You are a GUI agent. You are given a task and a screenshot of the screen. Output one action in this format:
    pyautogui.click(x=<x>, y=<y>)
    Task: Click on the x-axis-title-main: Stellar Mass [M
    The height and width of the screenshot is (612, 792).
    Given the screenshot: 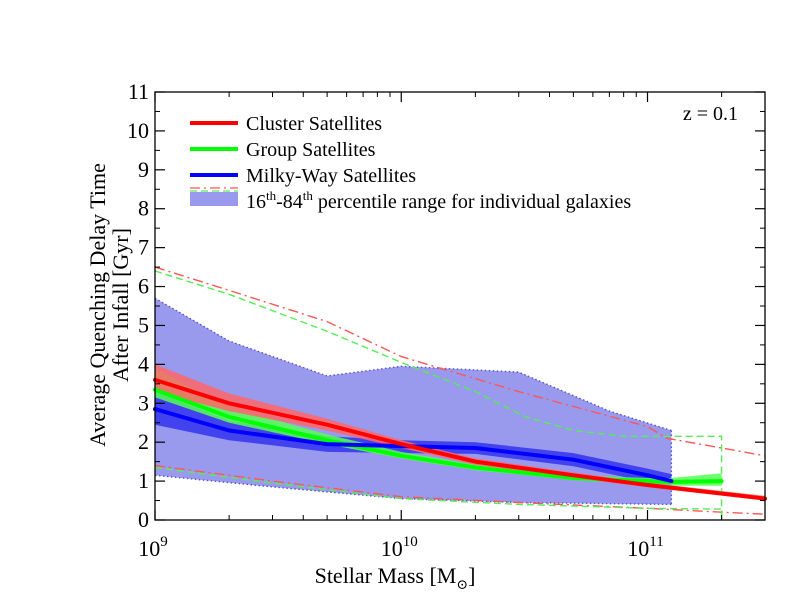 What is the action you would take?
    pyautogui.click(x=386, y=575)
    